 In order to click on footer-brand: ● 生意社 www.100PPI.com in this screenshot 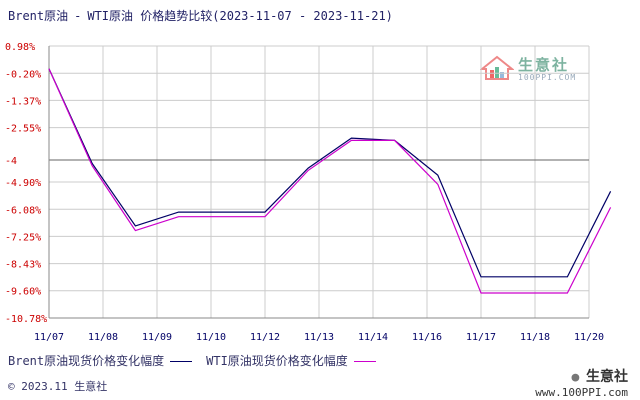, I will do `click(581, 382)`.